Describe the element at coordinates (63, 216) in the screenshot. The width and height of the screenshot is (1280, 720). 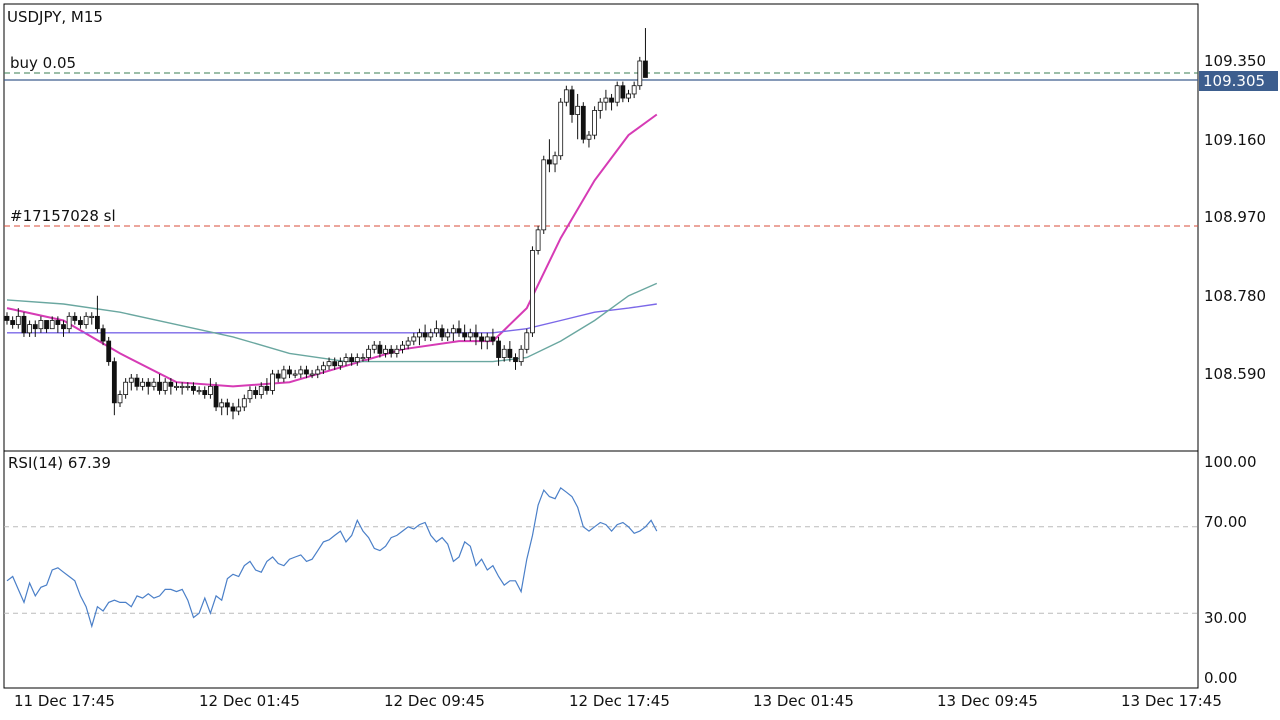
I see `sl-line-label: #17157028 sl` at that location.